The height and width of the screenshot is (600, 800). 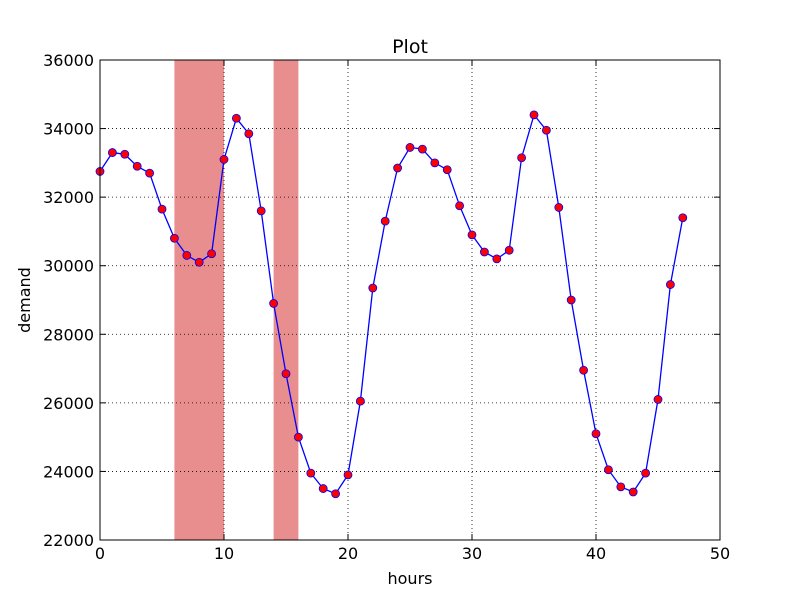 I want to click on highlight-bands, so click(x=236, y=300).